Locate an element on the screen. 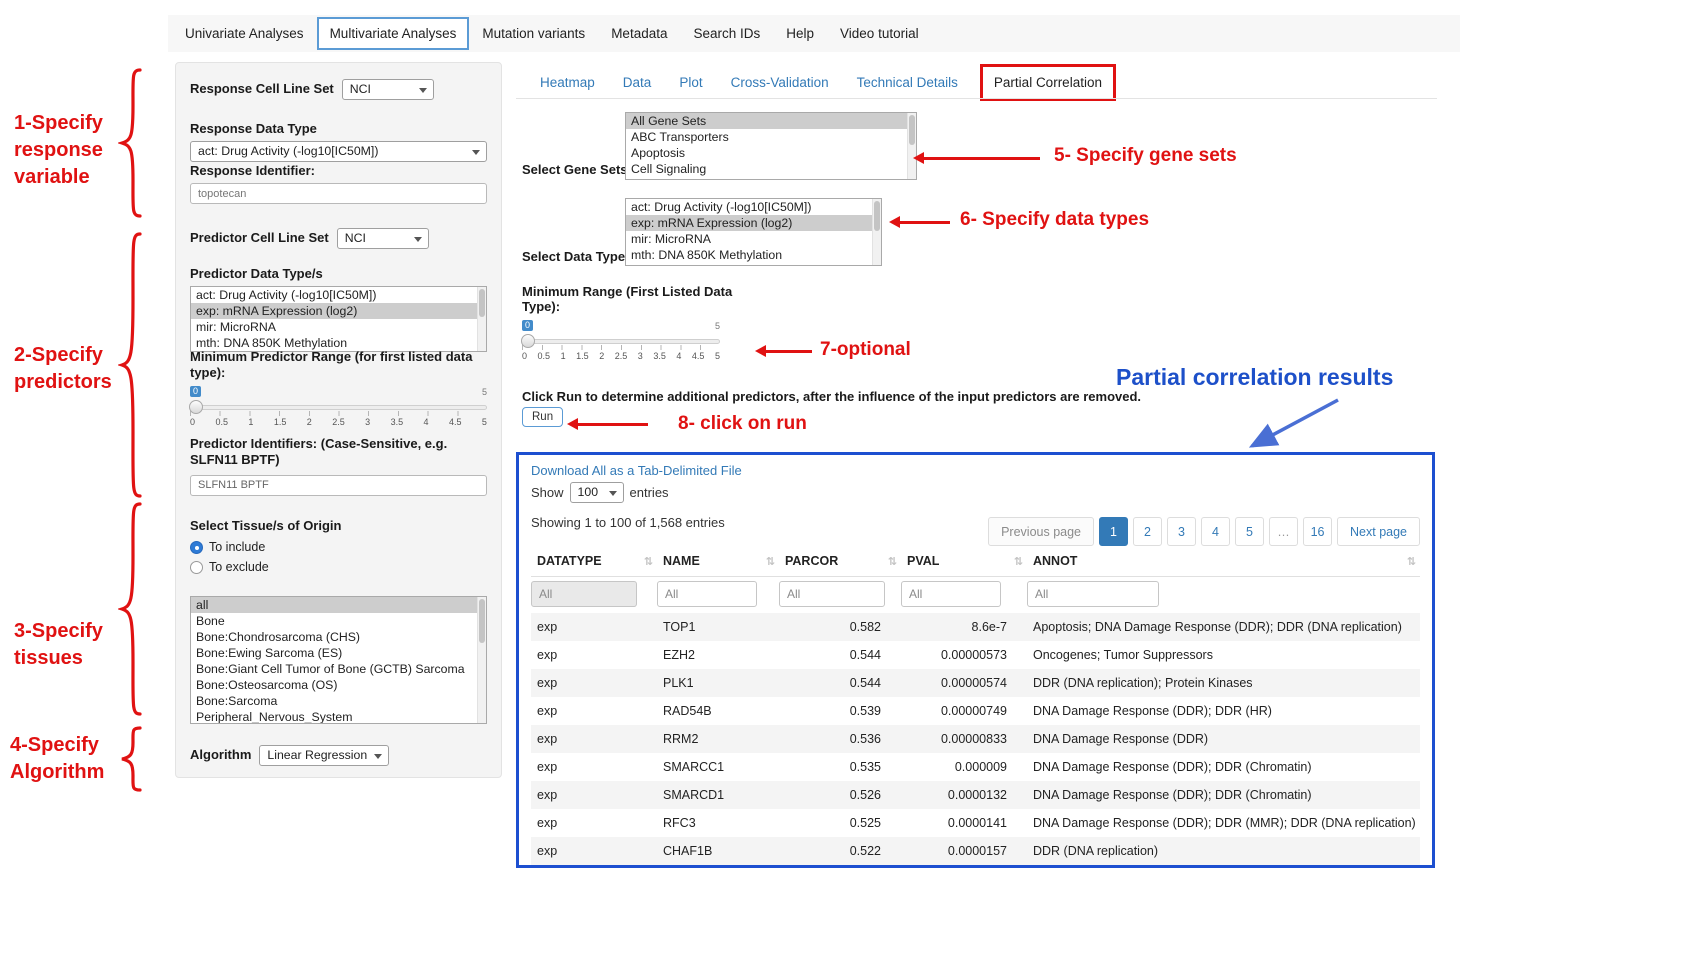 The image size is (1700, 956). predictor-data-type-option: mth: DNA 850K Methylation is located at coordinates (272, 343).